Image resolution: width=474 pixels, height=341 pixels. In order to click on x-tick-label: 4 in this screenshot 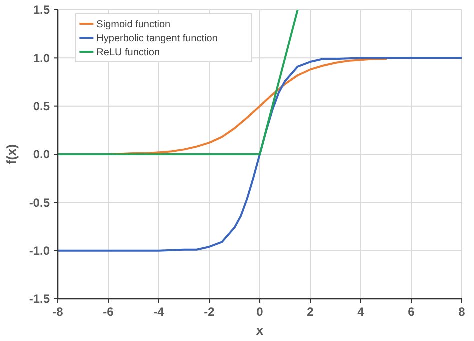, I will do `click(361, 312)`.